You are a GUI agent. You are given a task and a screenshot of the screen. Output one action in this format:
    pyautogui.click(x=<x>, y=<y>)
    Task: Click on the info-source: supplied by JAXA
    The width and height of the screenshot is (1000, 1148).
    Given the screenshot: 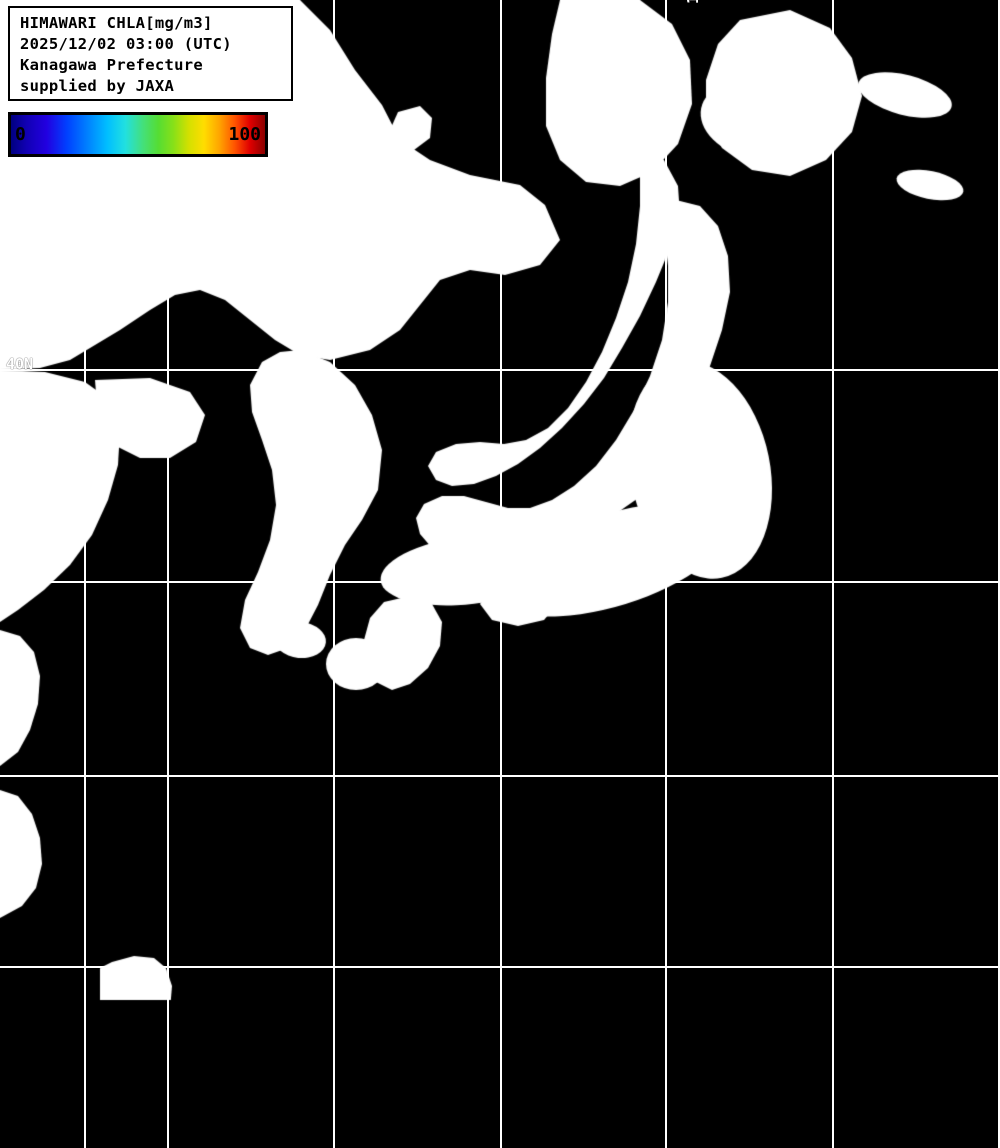 What is the action you would take?
    pyautogui.click(x=97, y=86)
    